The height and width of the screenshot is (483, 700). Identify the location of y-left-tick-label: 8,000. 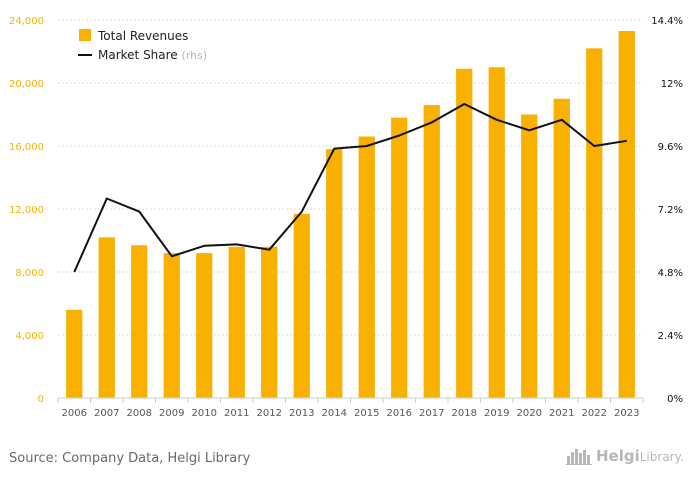
(29, 273).